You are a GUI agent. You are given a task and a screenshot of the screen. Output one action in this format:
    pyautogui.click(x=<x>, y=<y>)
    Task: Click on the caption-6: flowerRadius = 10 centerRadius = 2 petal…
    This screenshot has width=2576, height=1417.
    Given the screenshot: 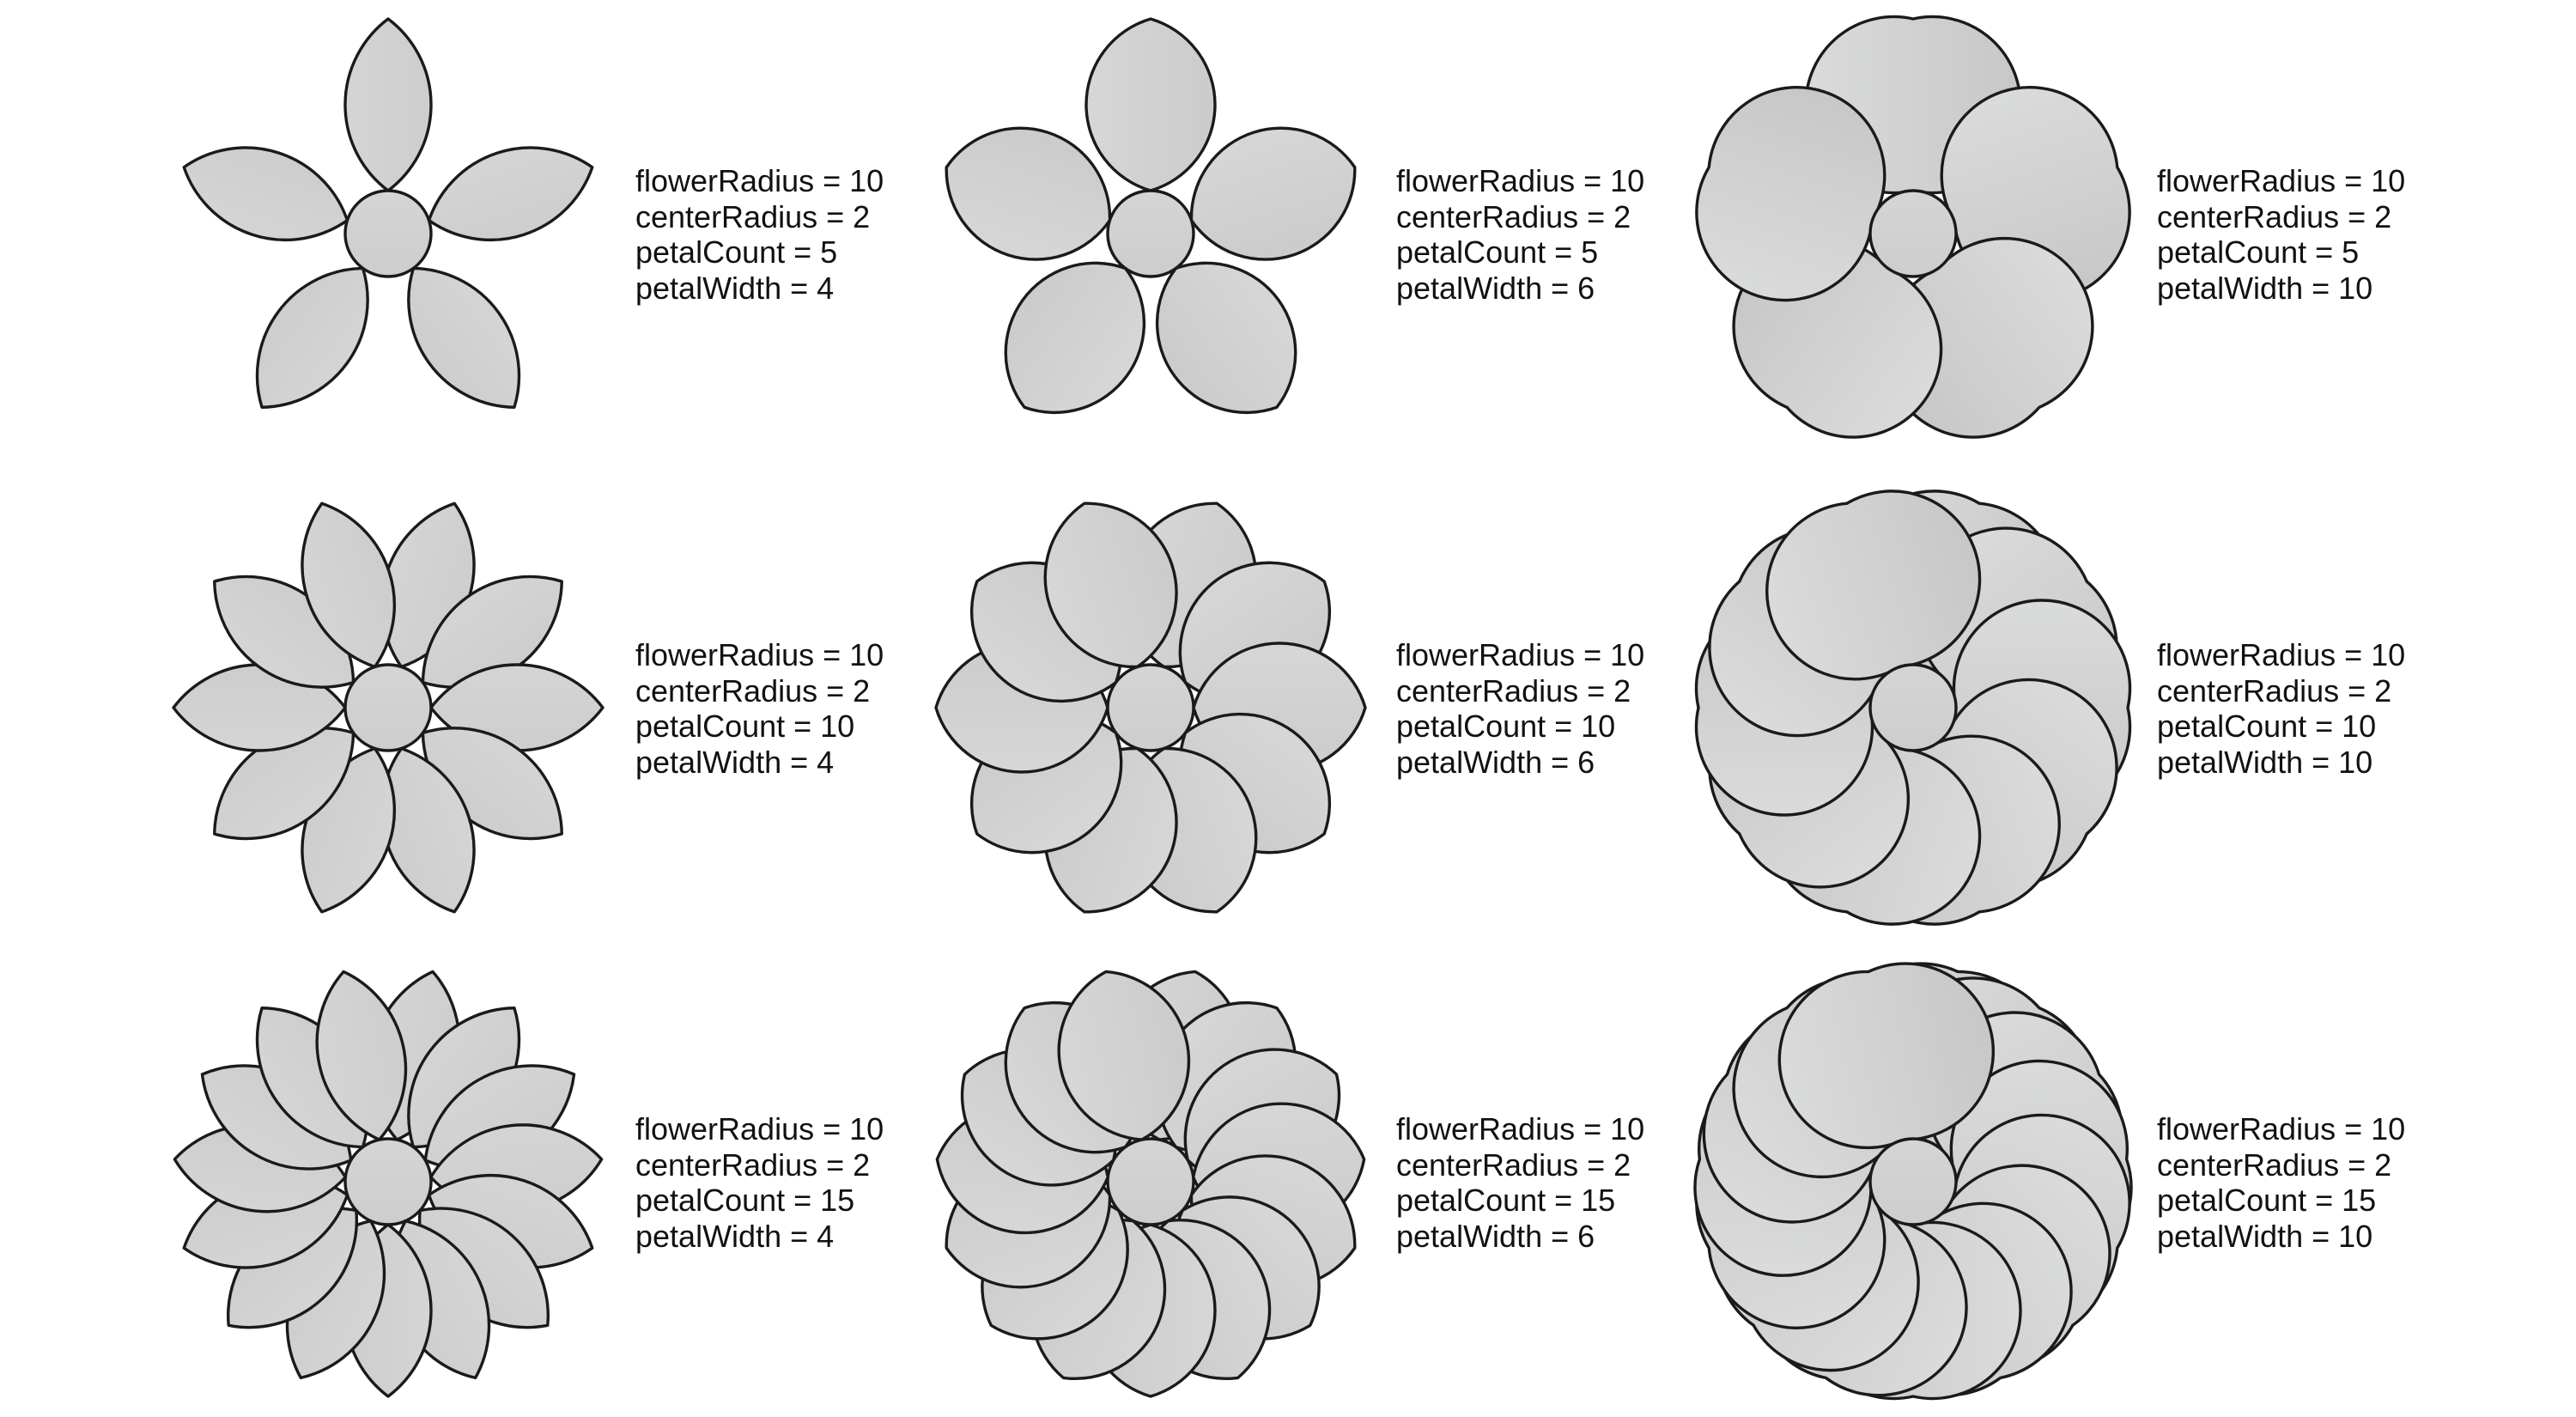 What is the action you would take?
    pyautogui.click(x=2281, y=708)
    